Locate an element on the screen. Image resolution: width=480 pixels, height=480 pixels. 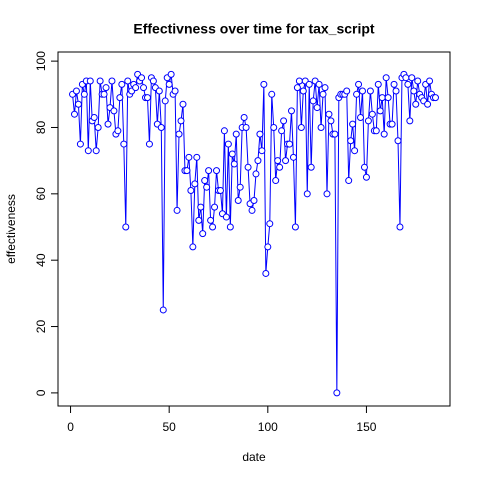
x-tick-label: 100 is located at coordinates (268, 427).